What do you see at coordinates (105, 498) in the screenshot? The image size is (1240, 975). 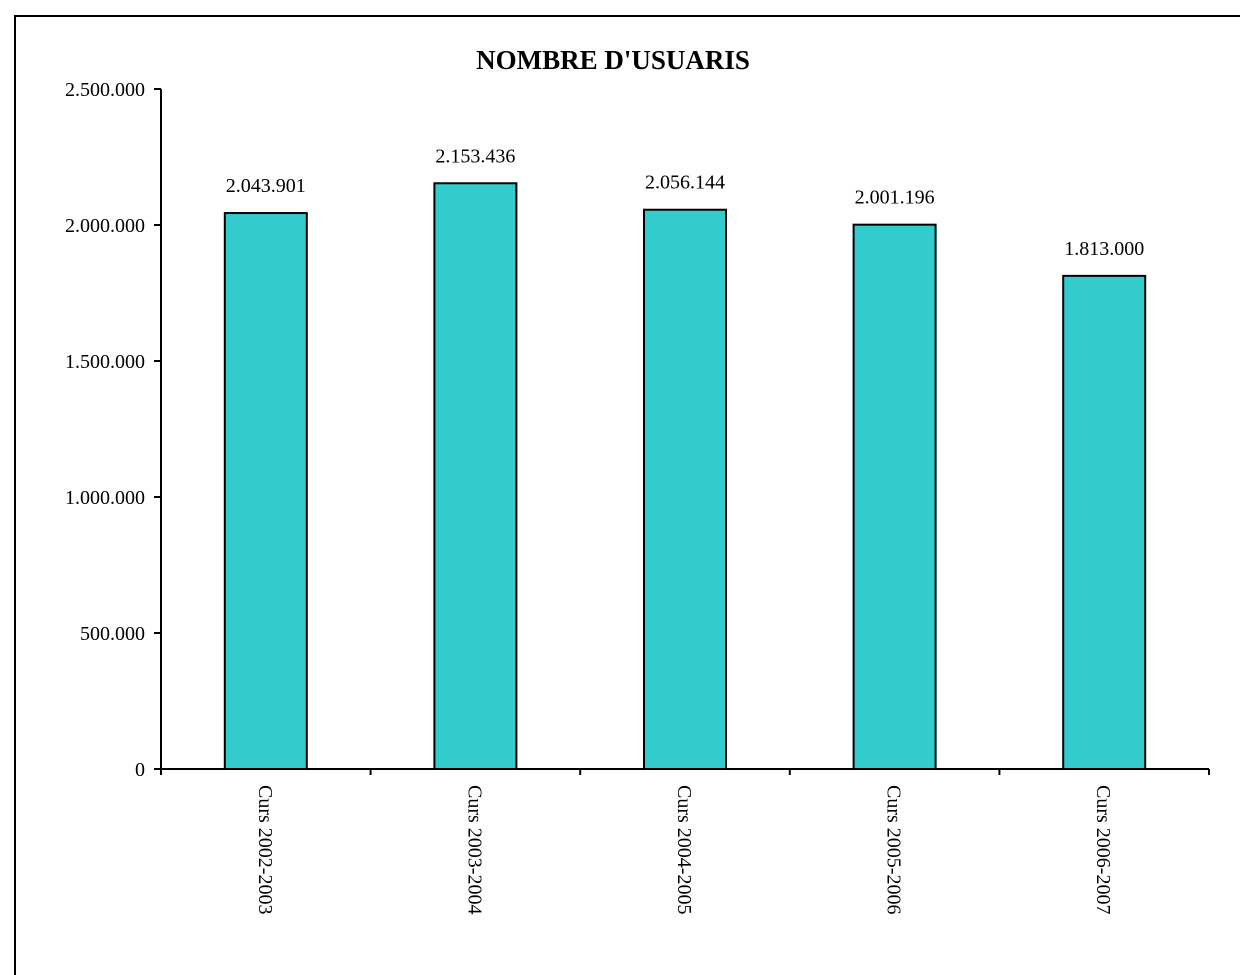 I see `y-tick-label-2: 1.000.000` at bounding box center [105, 498].